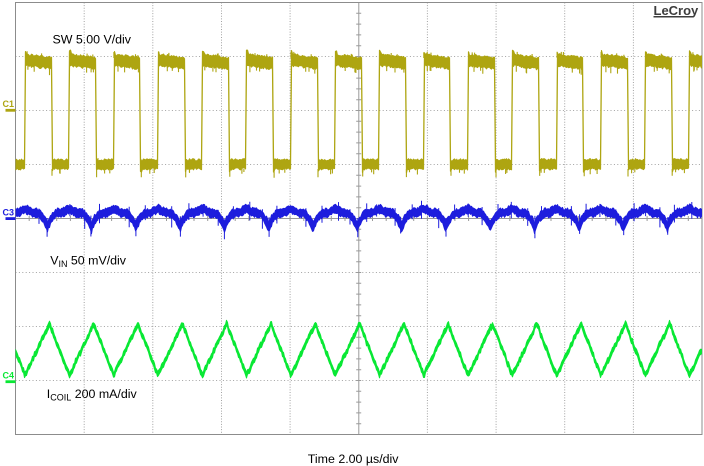 Image resolution: width=704 pixels, height=466 pixels. I want to click on svg-text: C3, so click(9, 213).